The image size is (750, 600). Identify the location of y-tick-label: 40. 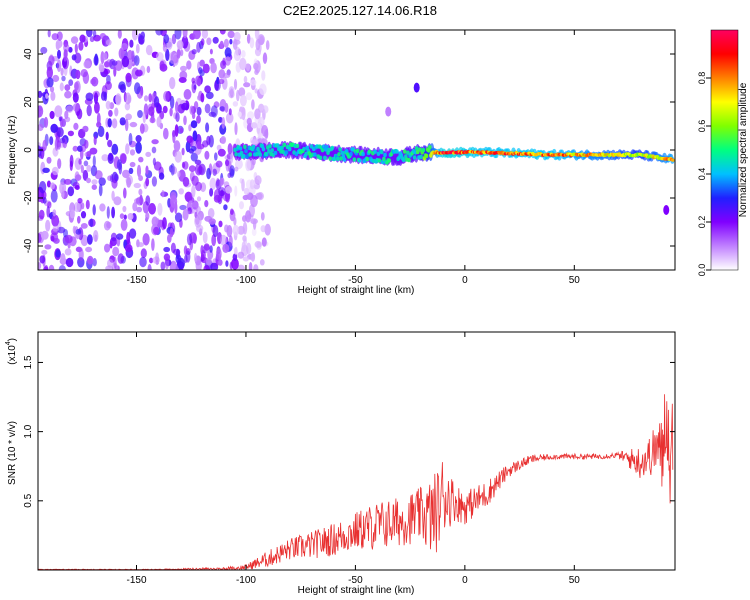
(28, 54).